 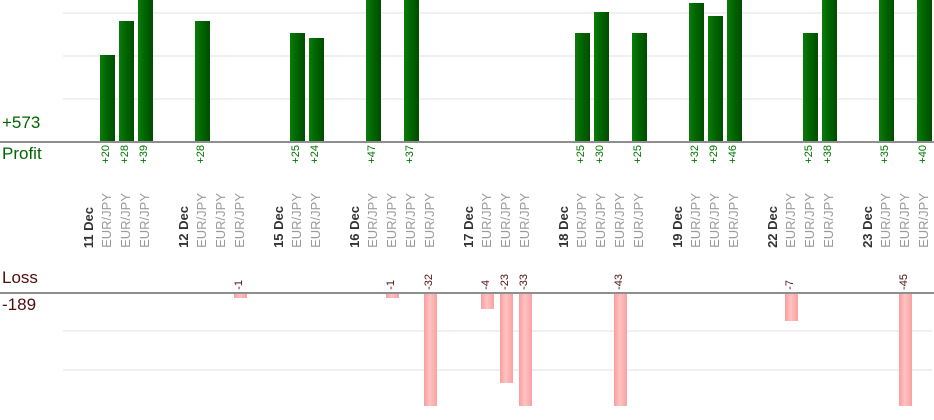 I want to click on loss-axis-title: Loss, so click(x=20, y=277).